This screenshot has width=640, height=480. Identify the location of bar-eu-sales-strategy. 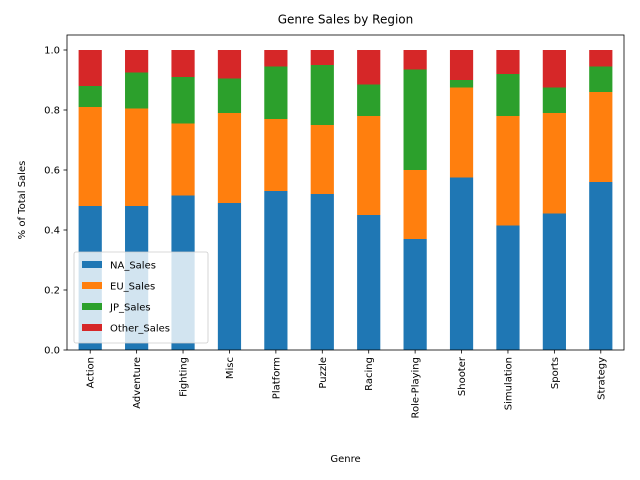
(601, 137).